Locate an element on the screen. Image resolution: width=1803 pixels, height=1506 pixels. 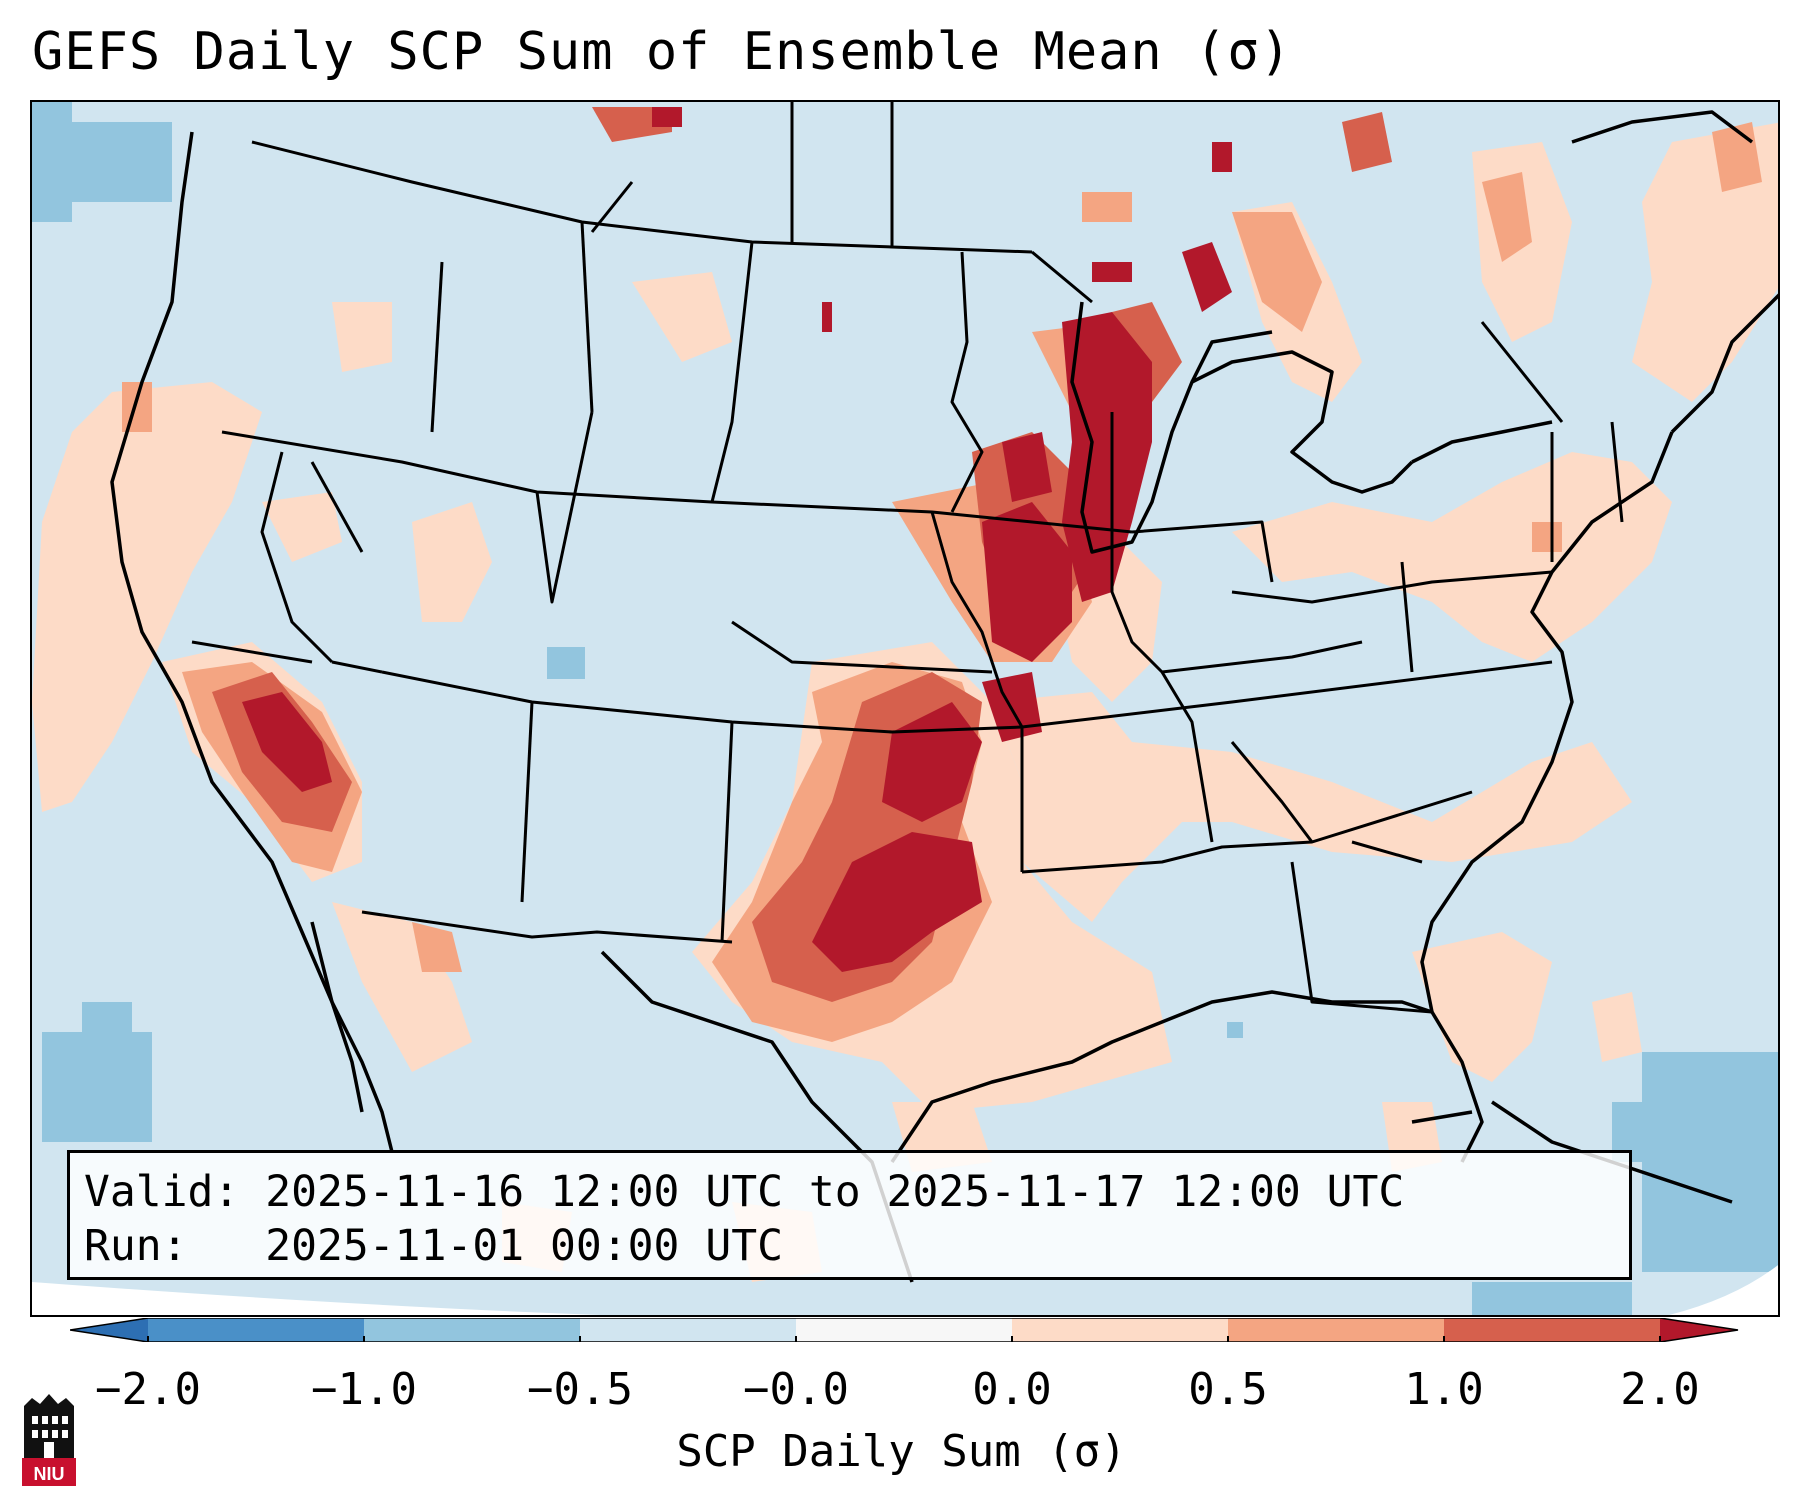
logo-text: NIU is located at coordinates (49, 1474).